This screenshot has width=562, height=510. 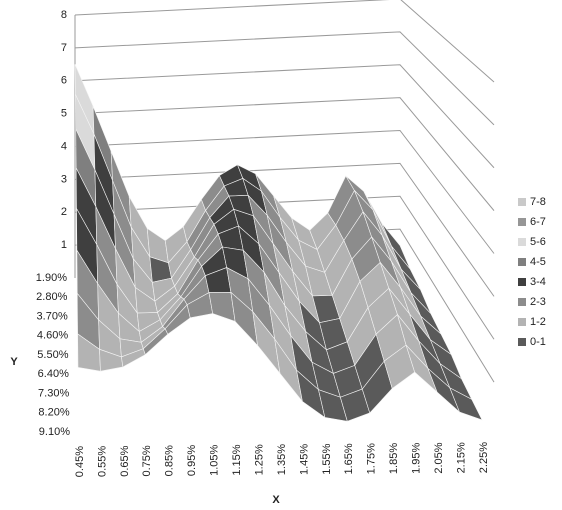 I want to click on y-tick-label: 2.80%, so click(x=51, y=297).